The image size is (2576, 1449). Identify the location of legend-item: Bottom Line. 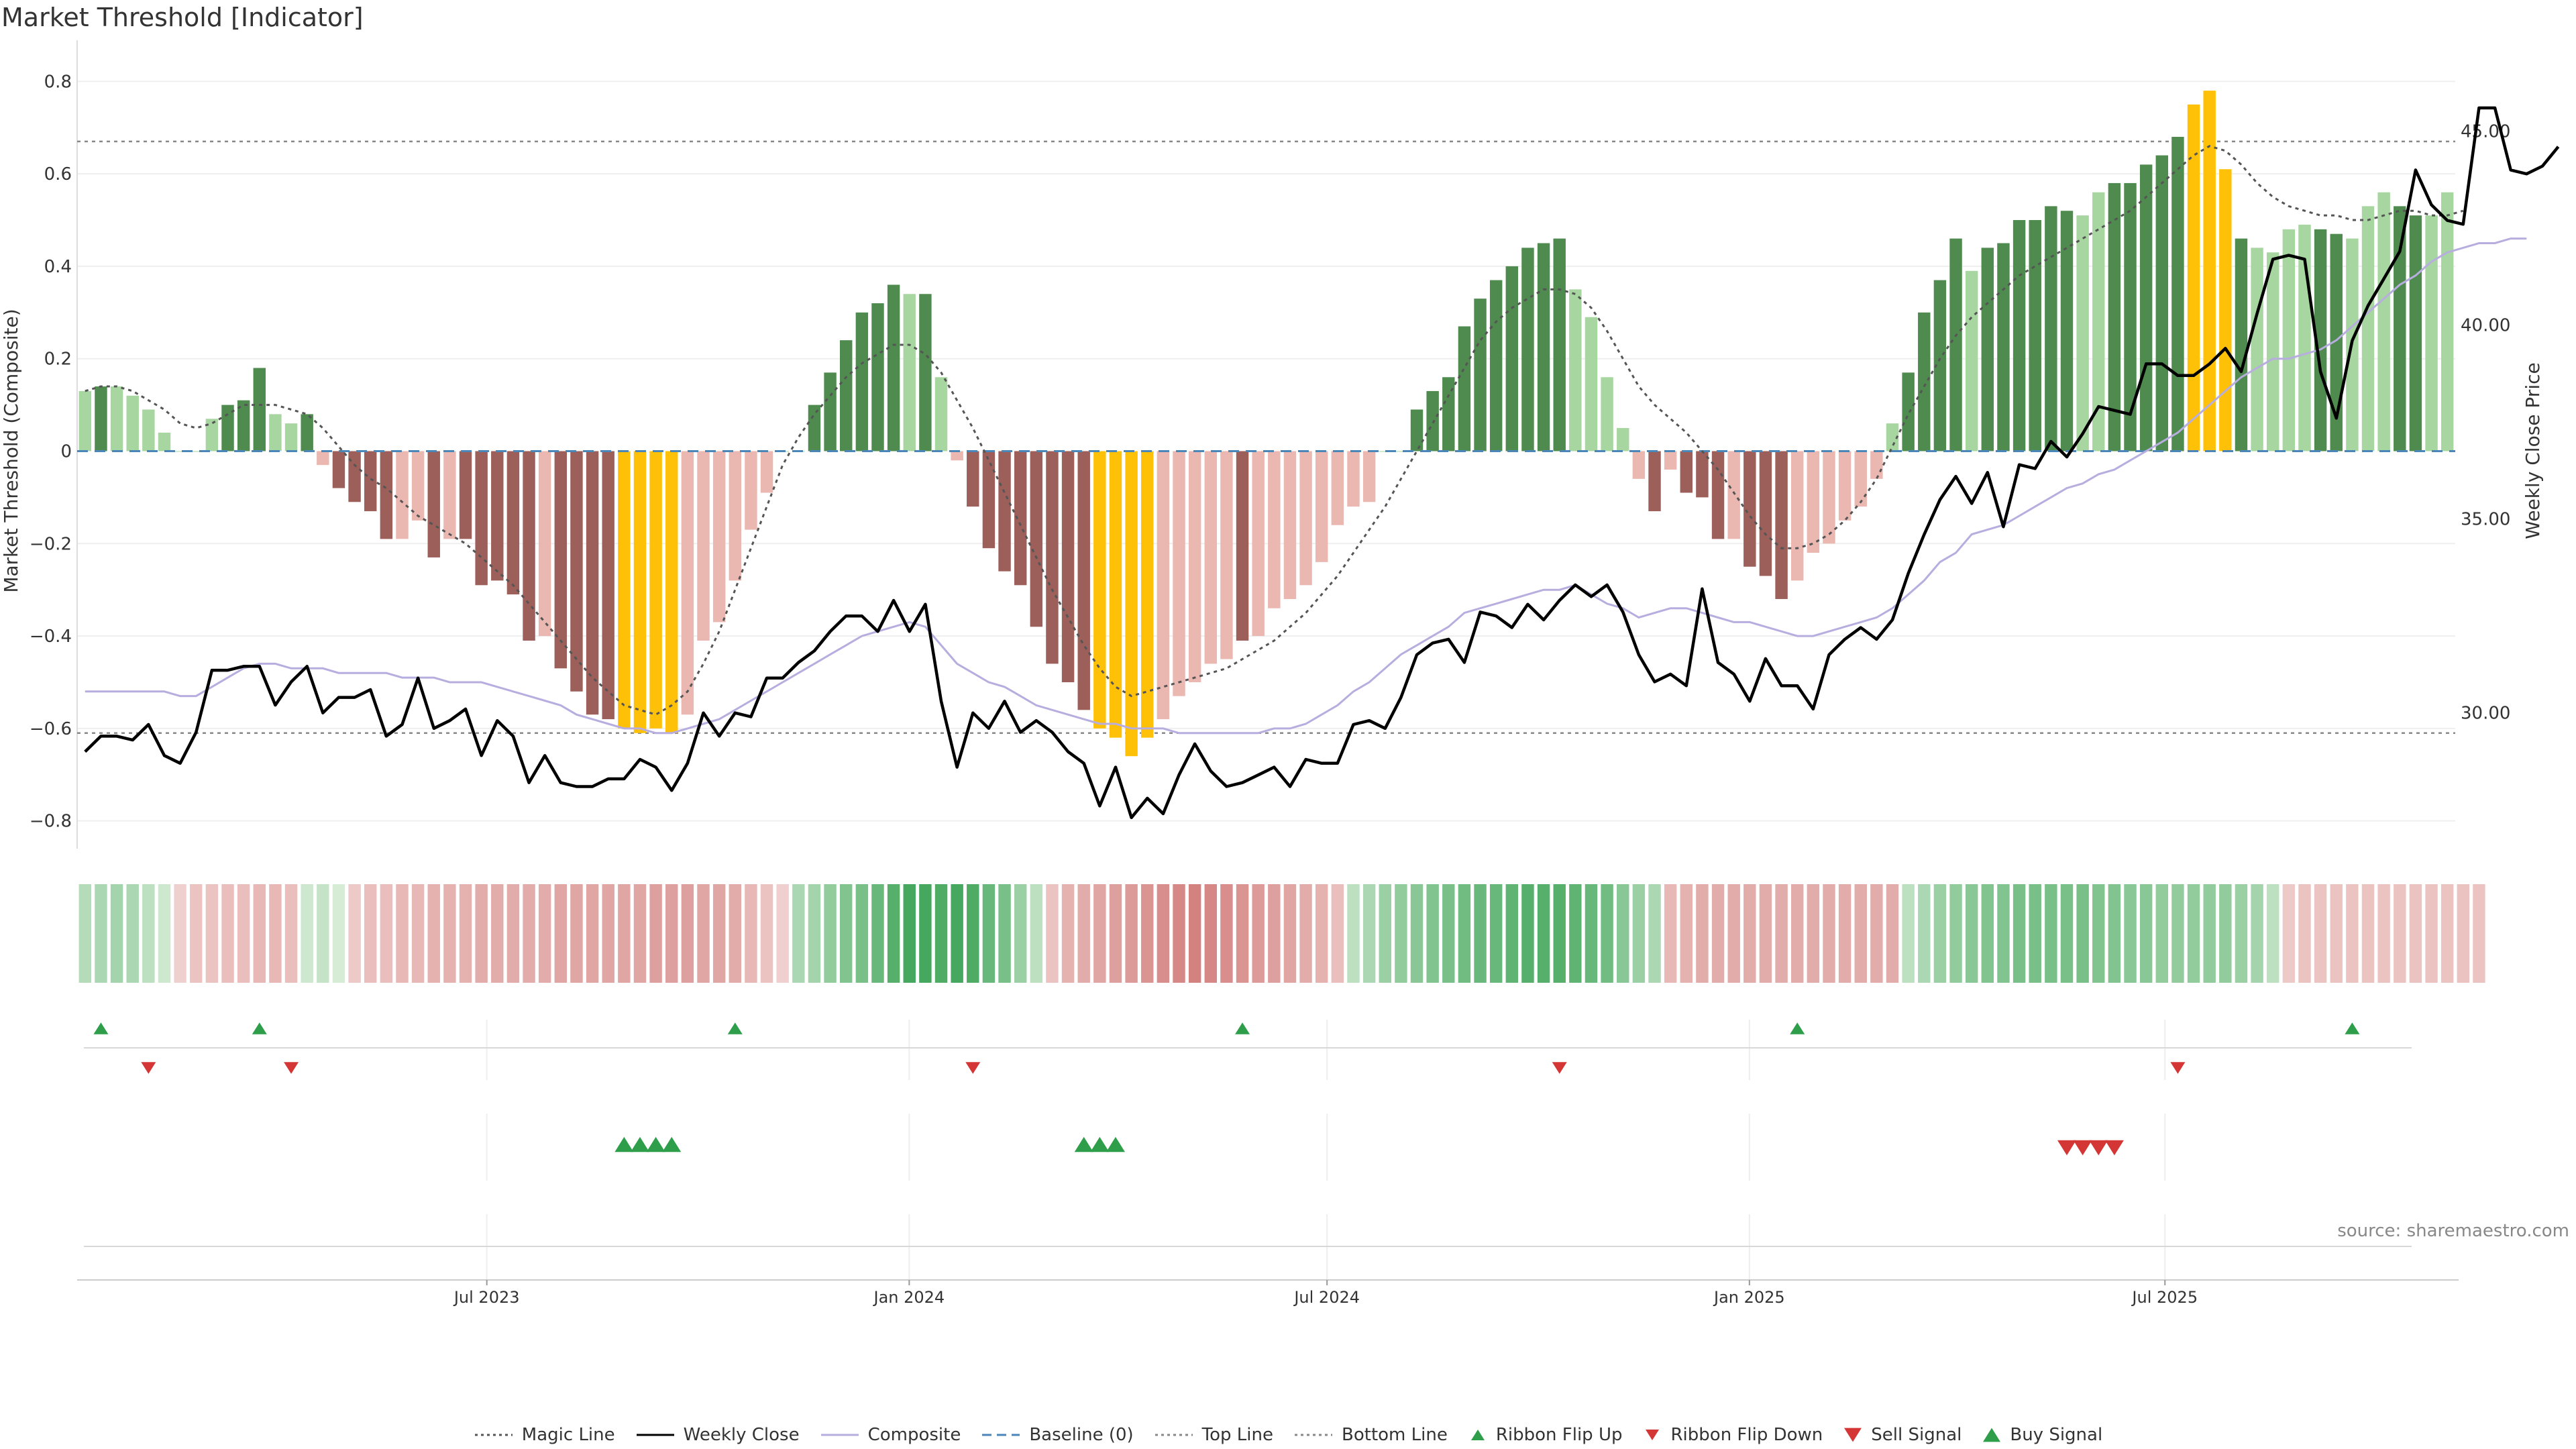
(1370, 1435).